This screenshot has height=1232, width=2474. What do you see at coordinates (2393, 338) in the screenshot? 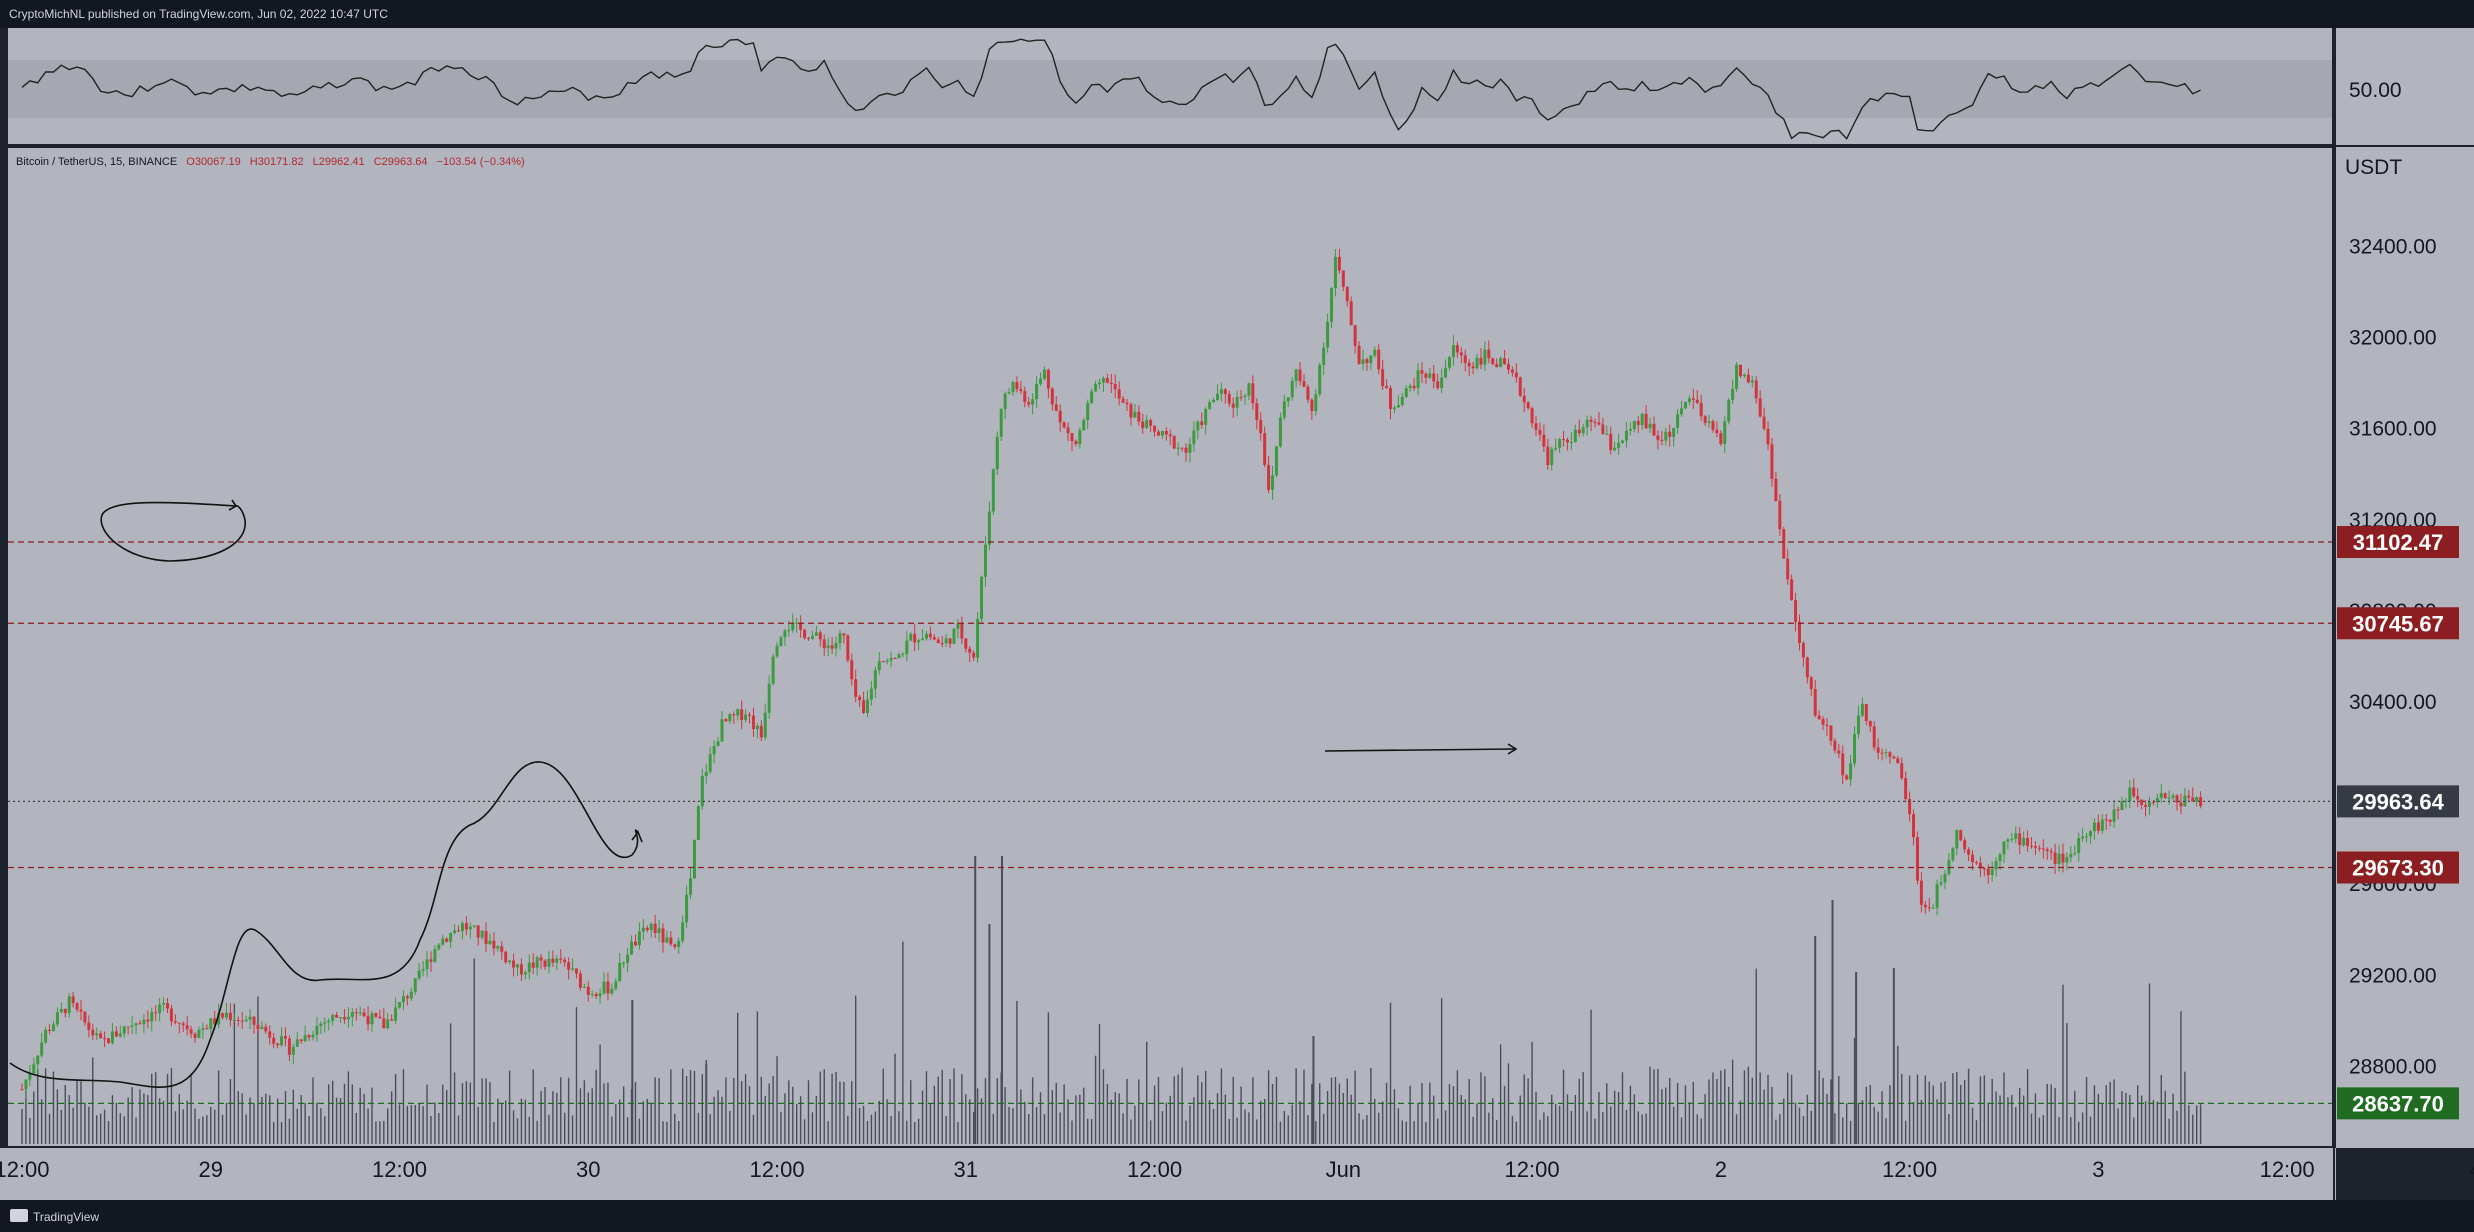
I see `price-tick-label: 32000.00` at bounding box center [2393, 338].